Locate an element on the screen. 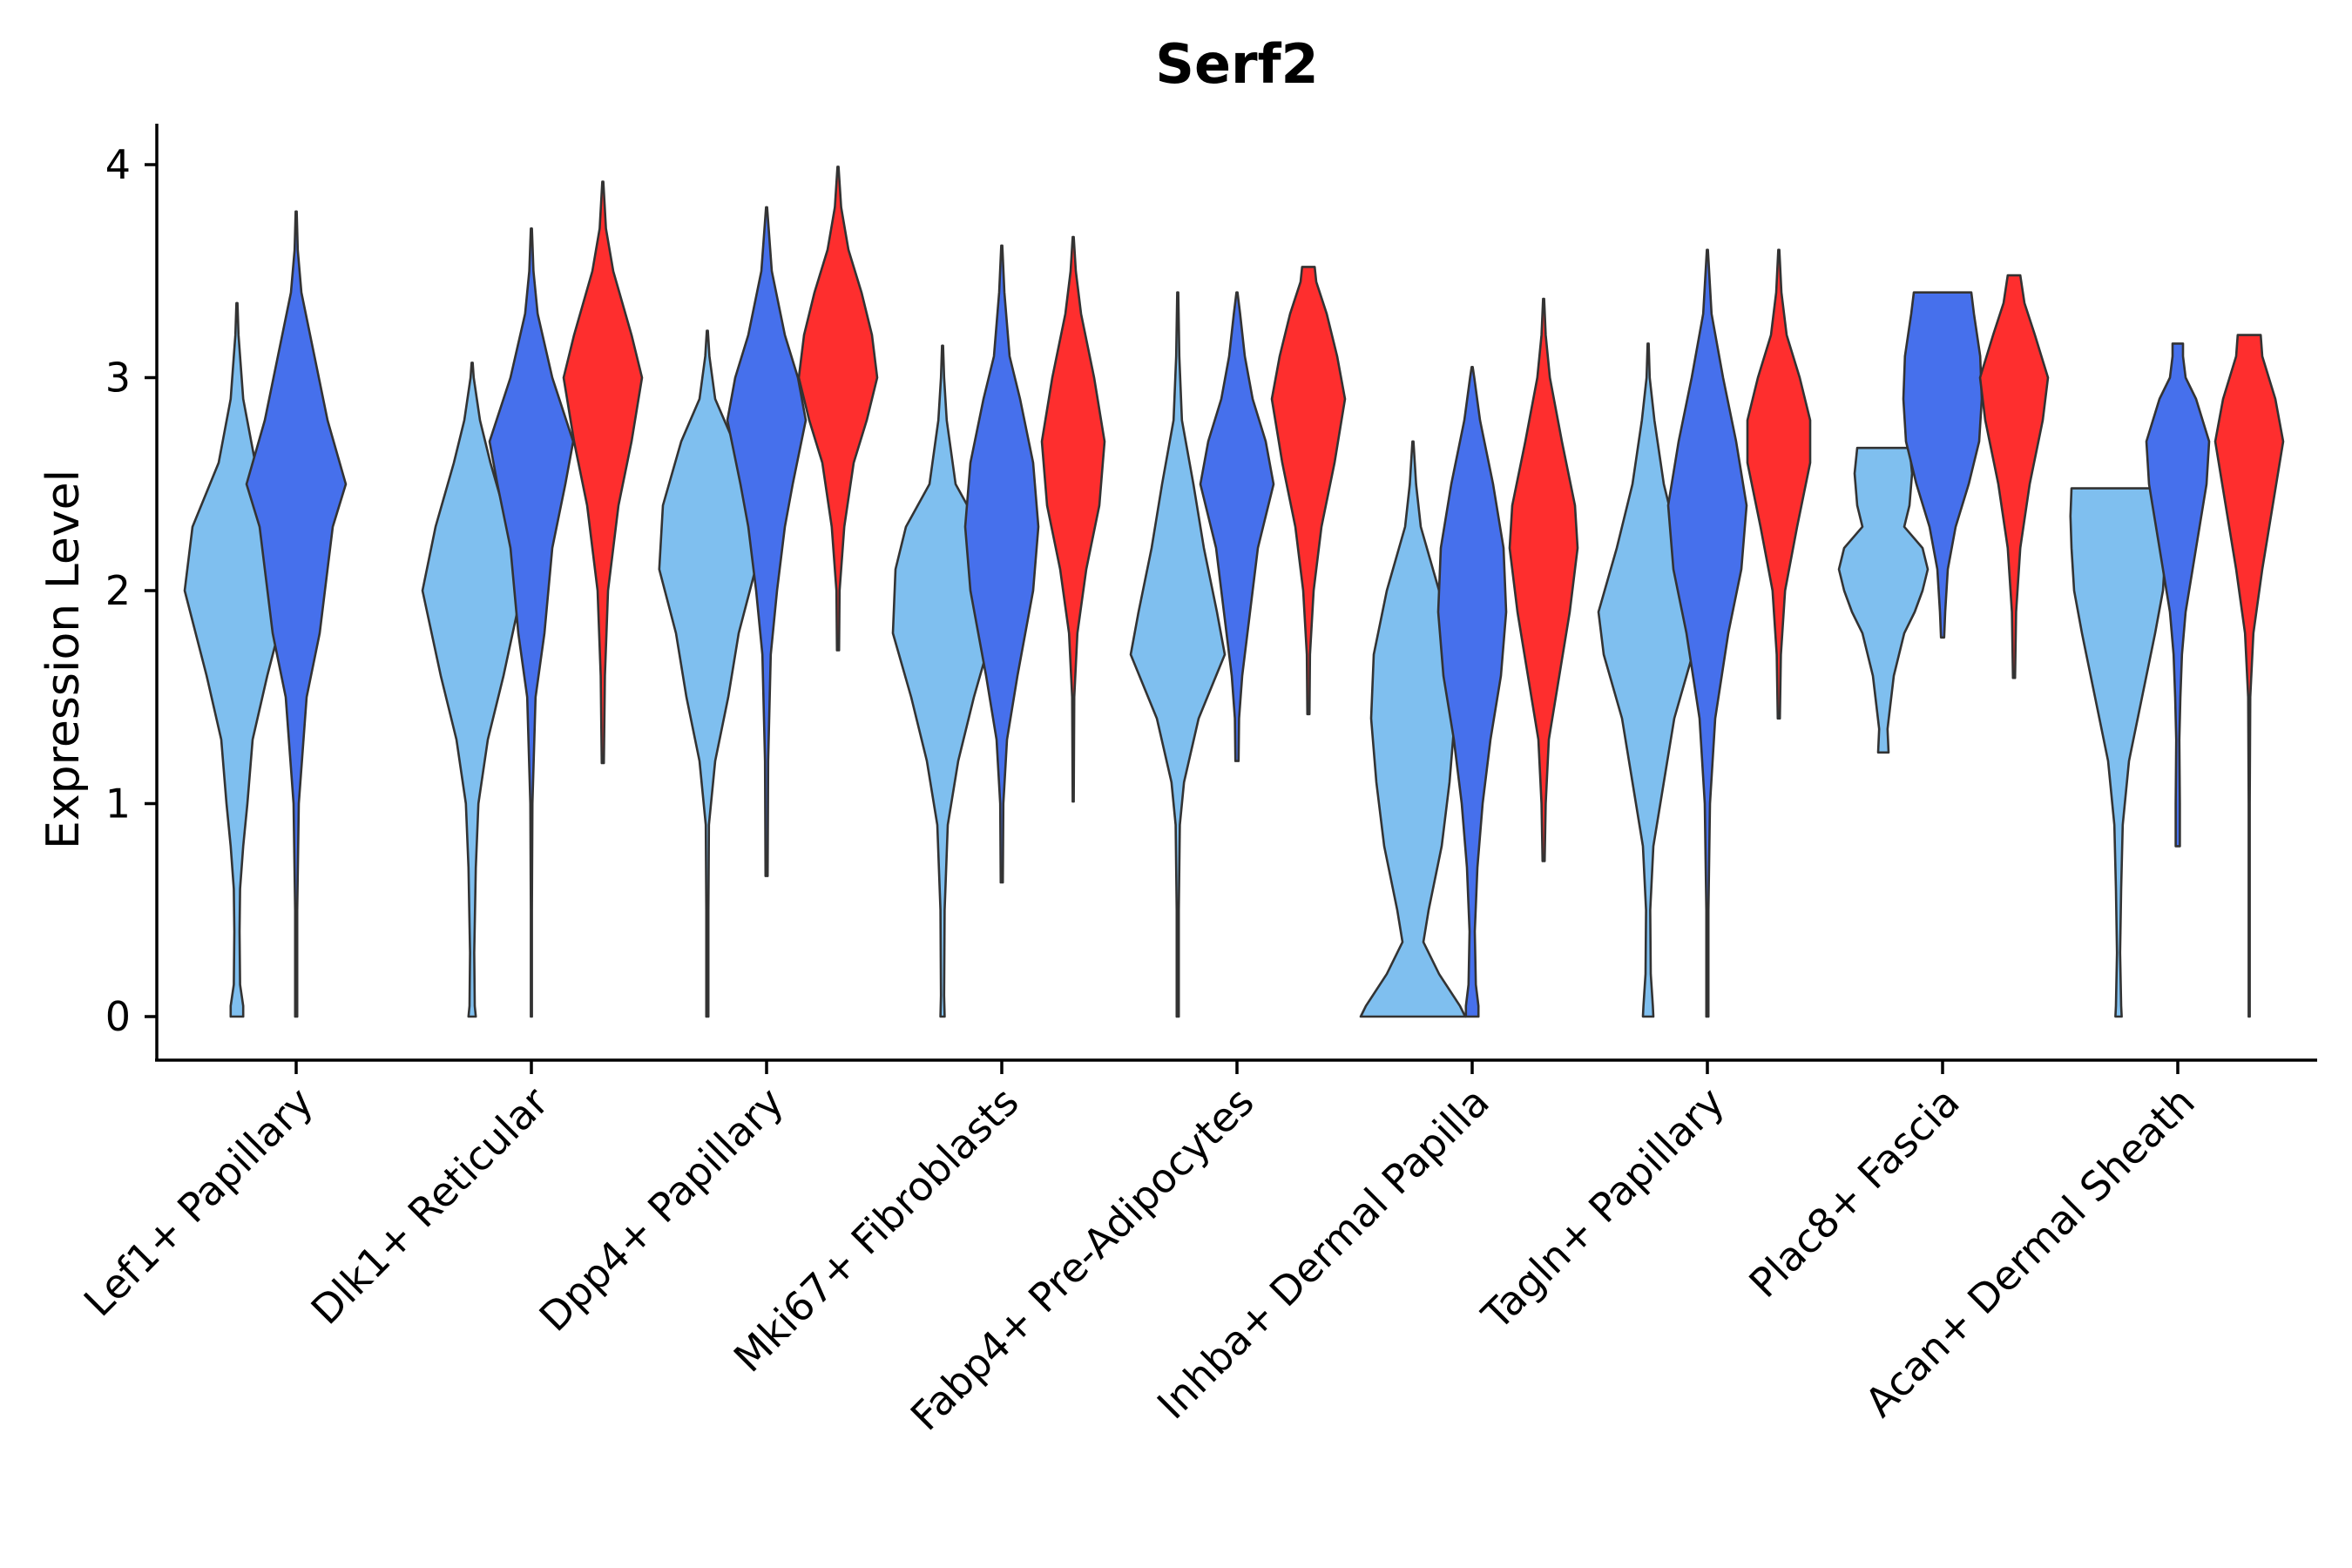 The height and width of the screenshot is (1568, 2352). x-tick-label: Dlk1+ Reticular is located at coordinates (430, 1206).